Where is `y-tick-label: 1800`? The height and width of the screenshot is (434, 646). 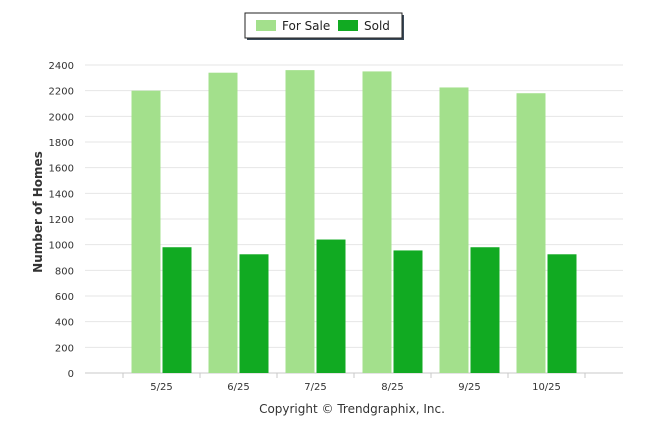
y-tick-label: 1800 is located at coordinates (61, 143).